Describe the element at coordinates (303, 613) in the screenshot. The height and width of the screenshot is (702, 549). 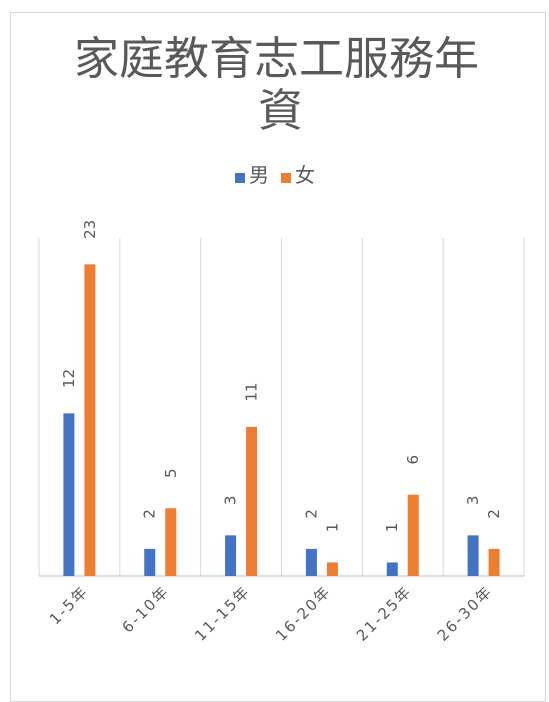
I see `tick-label-3: 16-20年` at that location.